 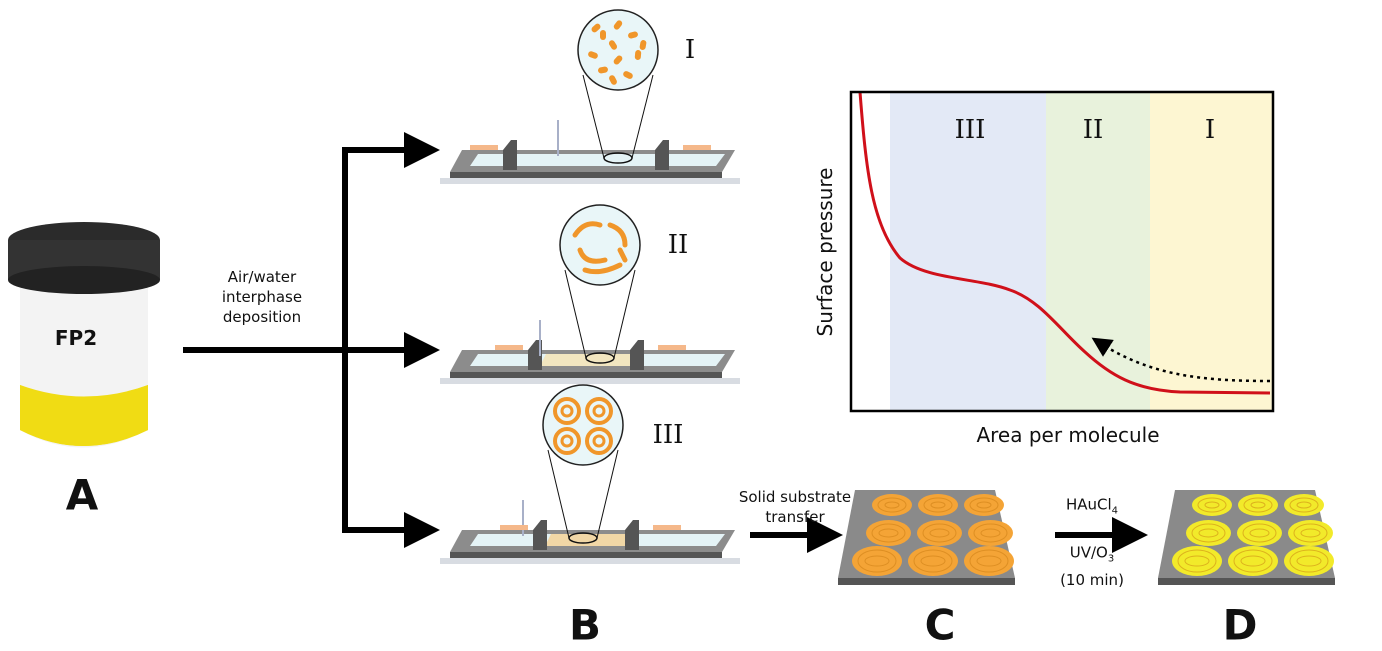 What do you see at coordinates (795, 497) in the screenshot?
I see `transfer-line1: Solid substrate` at bounding box center [795, 497].